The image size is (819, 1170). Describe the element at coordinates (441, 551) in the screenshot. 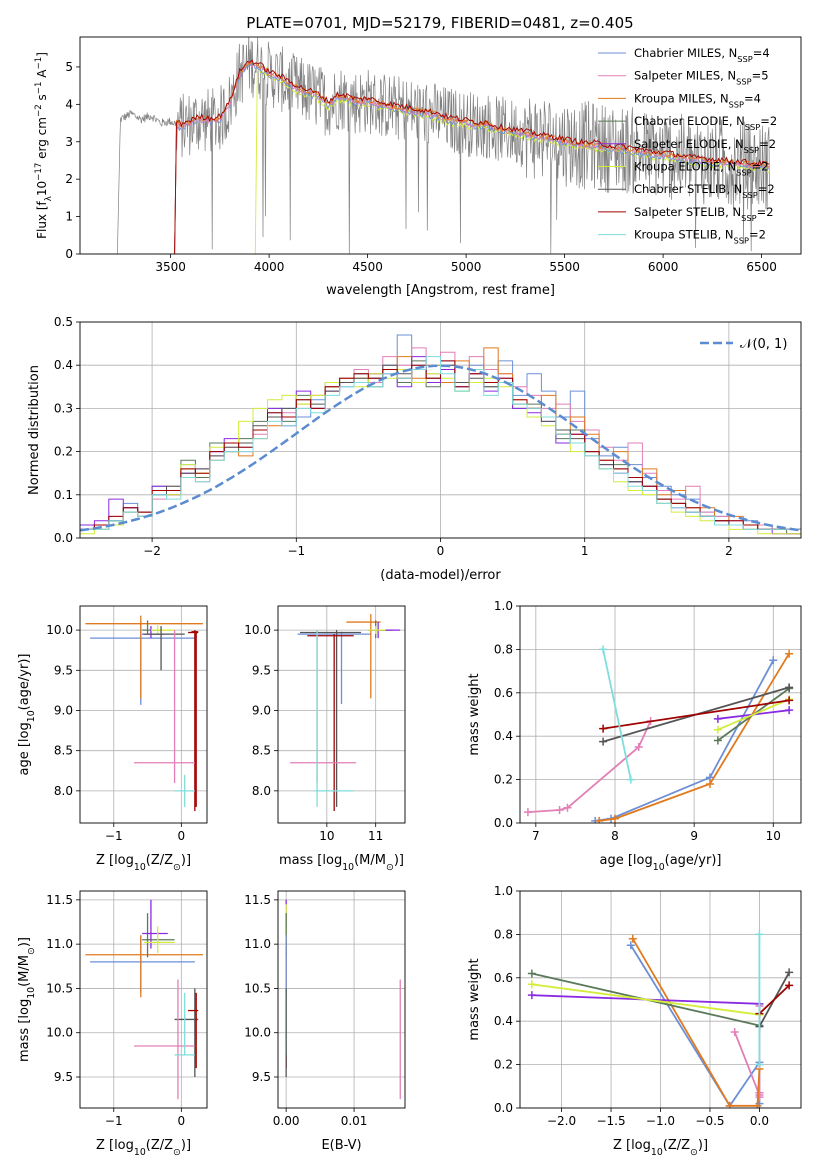

I see `residuals-xtick-label: 0` at that location.